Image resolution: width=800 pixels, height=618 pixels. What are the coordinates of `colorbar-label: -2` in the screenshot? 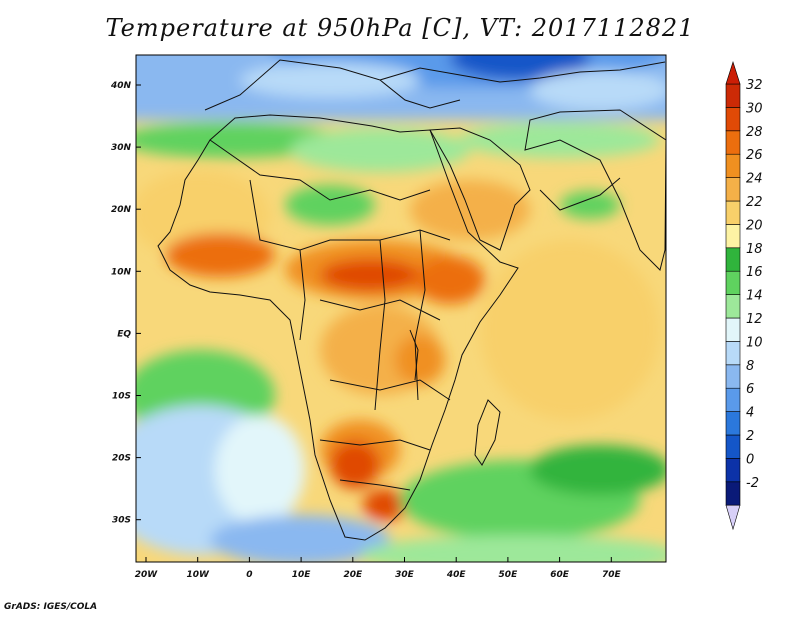 It's located at (752, 483).